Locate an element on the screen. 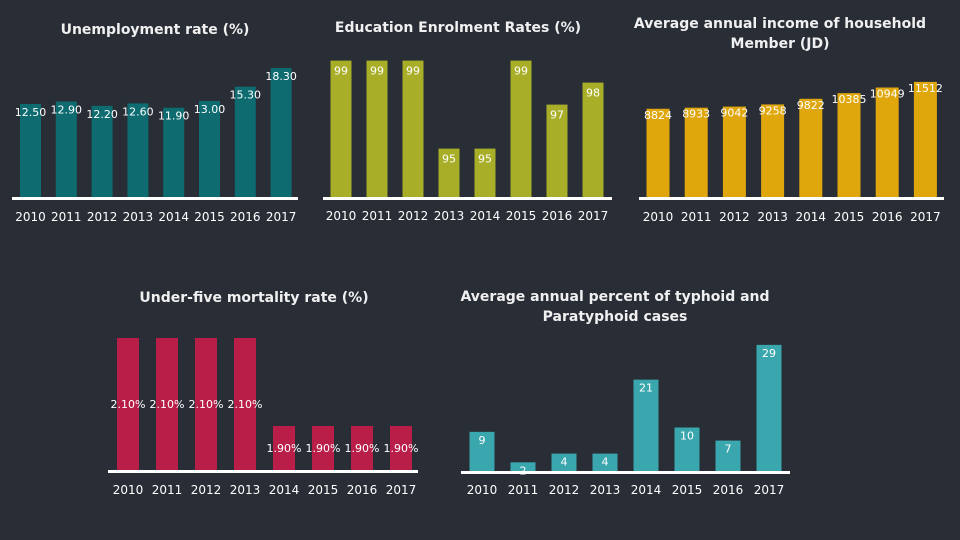 This screenshot has width=960, height=540. income-x-tick-2011: 2011 is located at coordinates (696, 217).